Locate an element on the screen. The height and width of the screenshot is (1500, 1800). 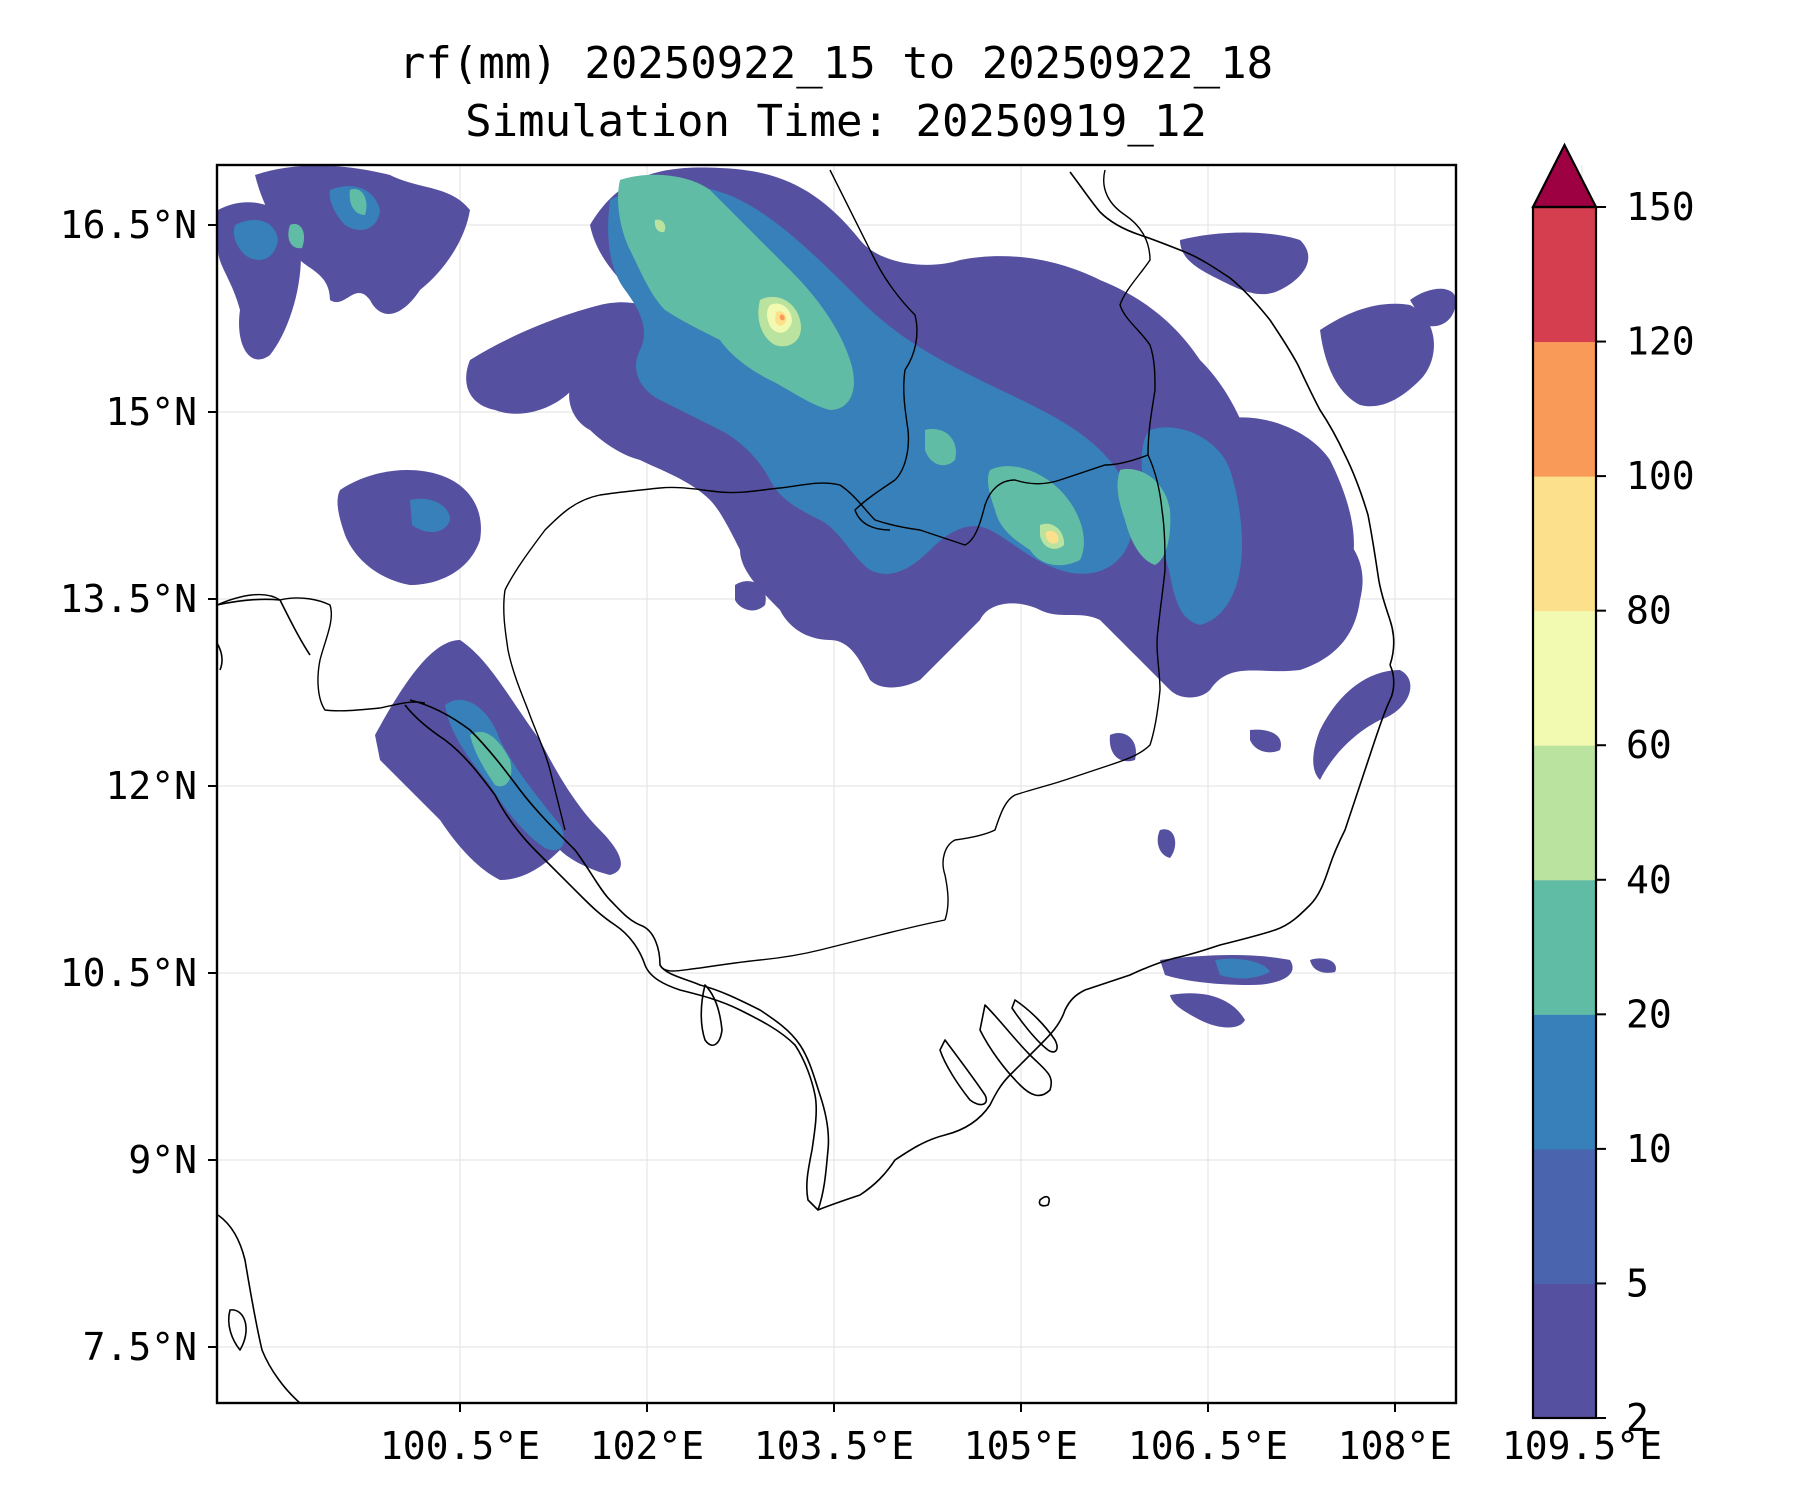
colorbar-tick-label: 60 is located at coordinates (1649, 745).